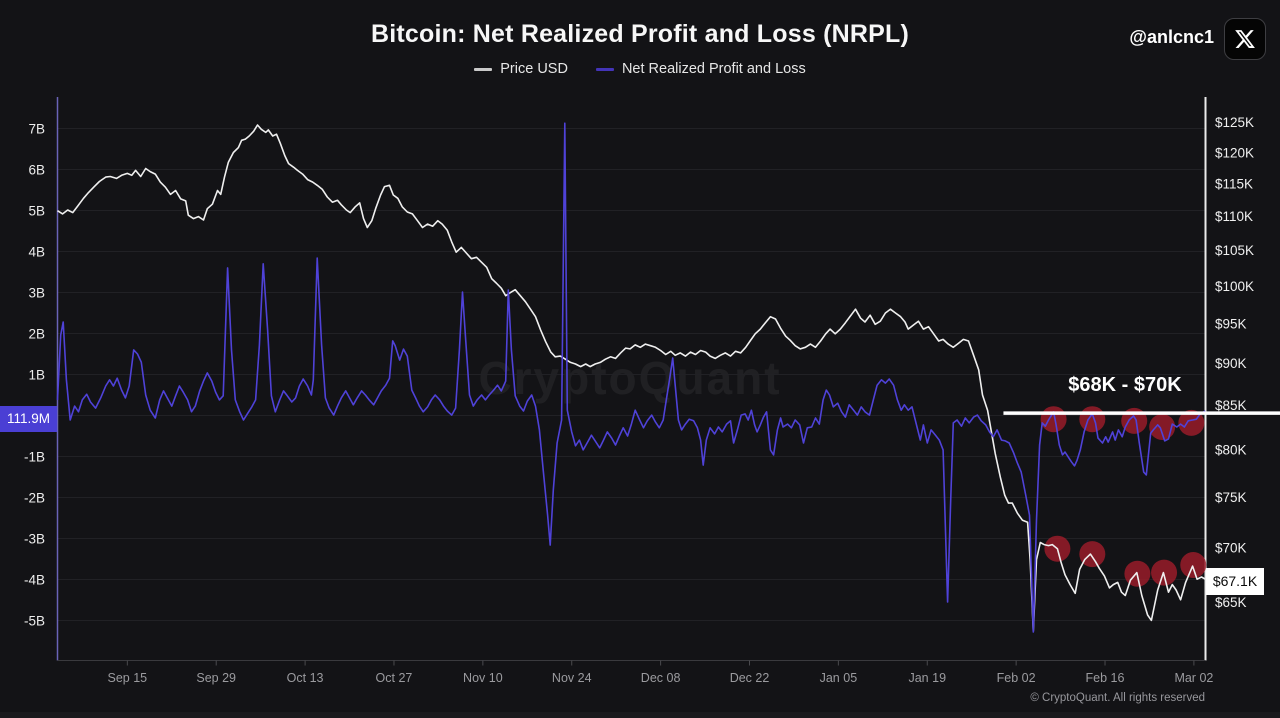  I want to click on price-legend-dash-icon, so click(483, 69).